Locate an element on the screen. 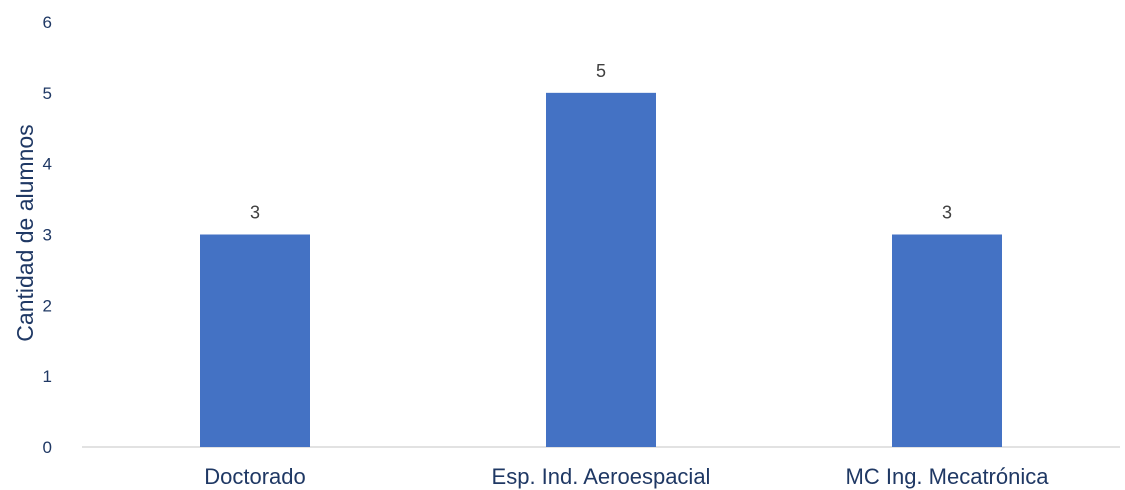  y-tick-label: 3 is located at coordinates (47, 235).